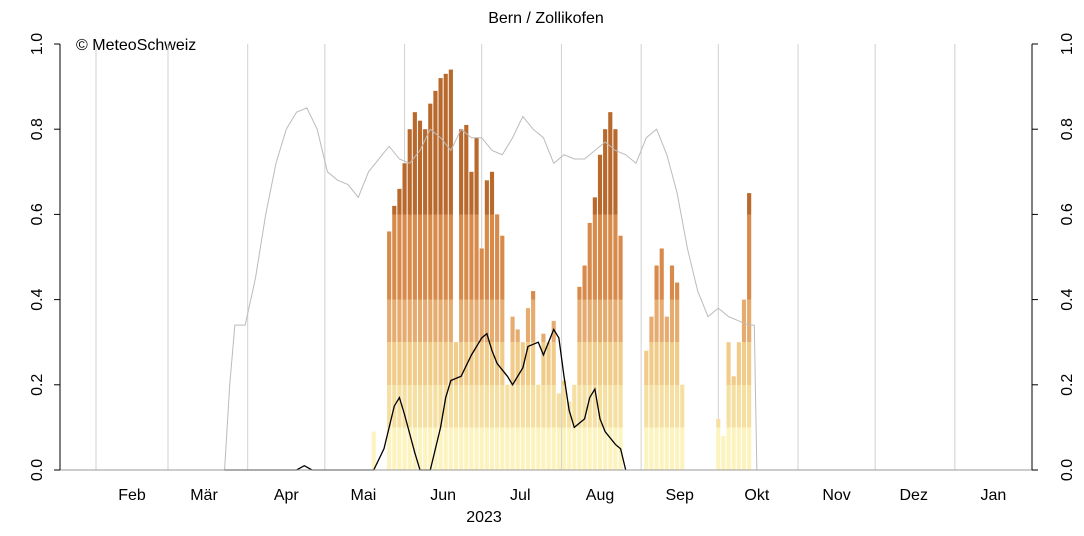 The width and height of the screenshot is (1084, 536). Describe the element at coordinates (1067, 385) in the screenshot. I see `y2-tick-label: 0.2` at that location.